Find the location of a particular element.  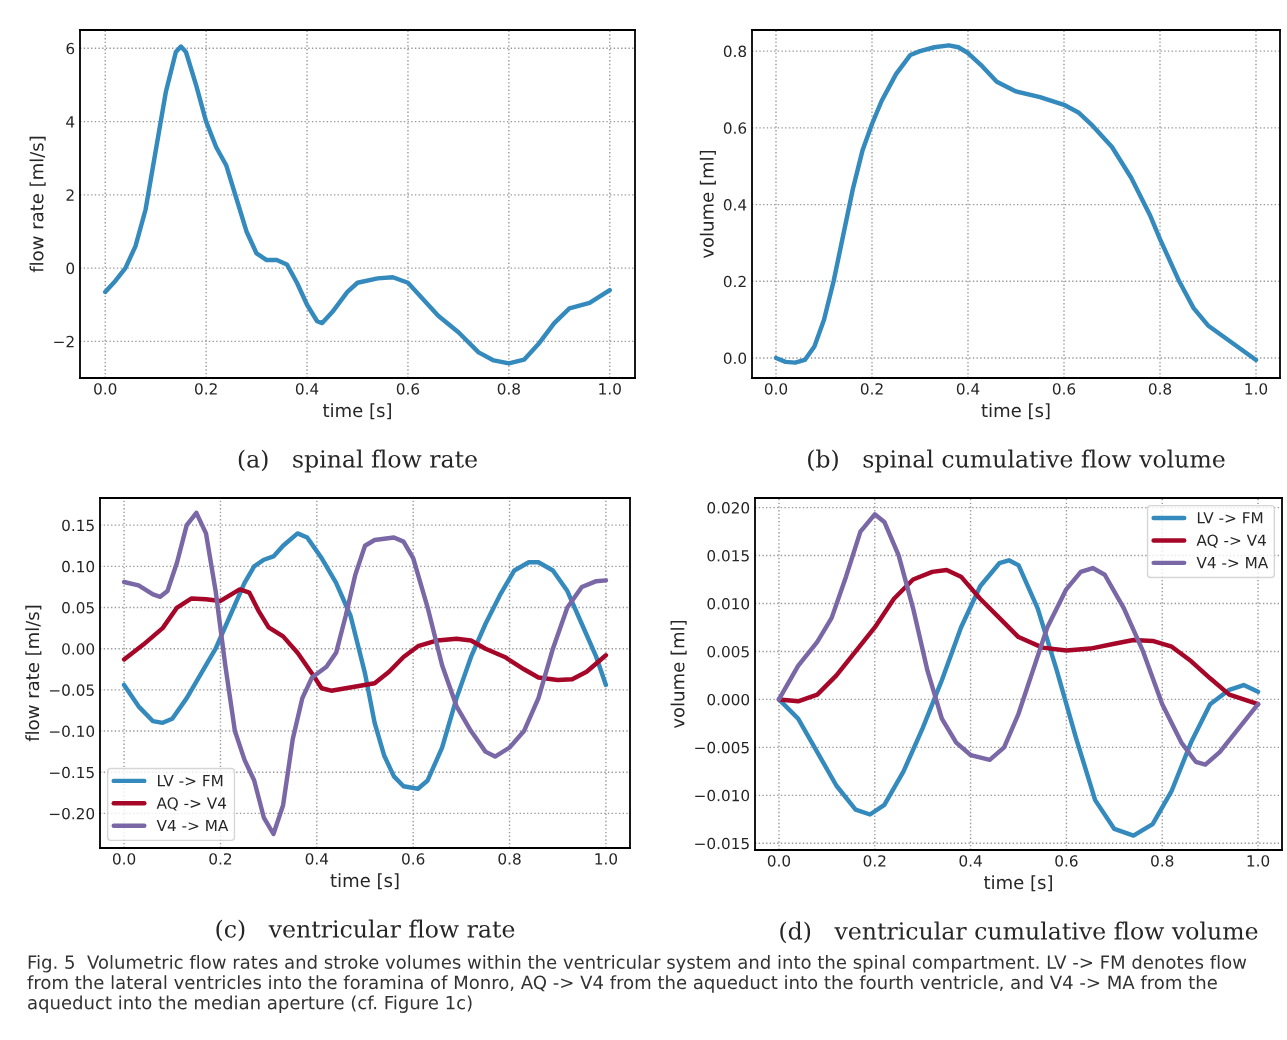

y-tick-label: 0.8 is located at coordinates (735, 51).